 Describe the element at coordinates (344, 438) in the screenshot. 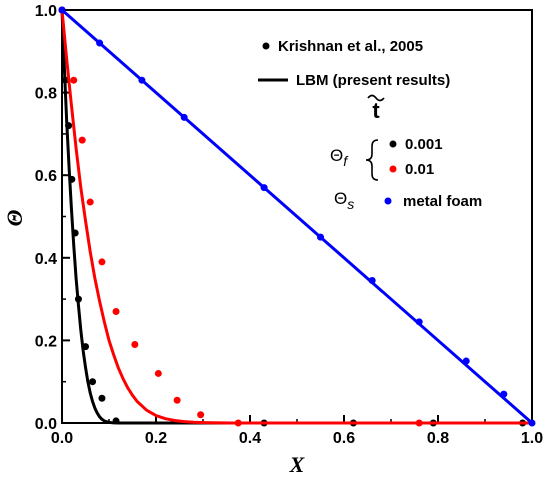

I see `x-tick-label-3: 0.6` at that location.